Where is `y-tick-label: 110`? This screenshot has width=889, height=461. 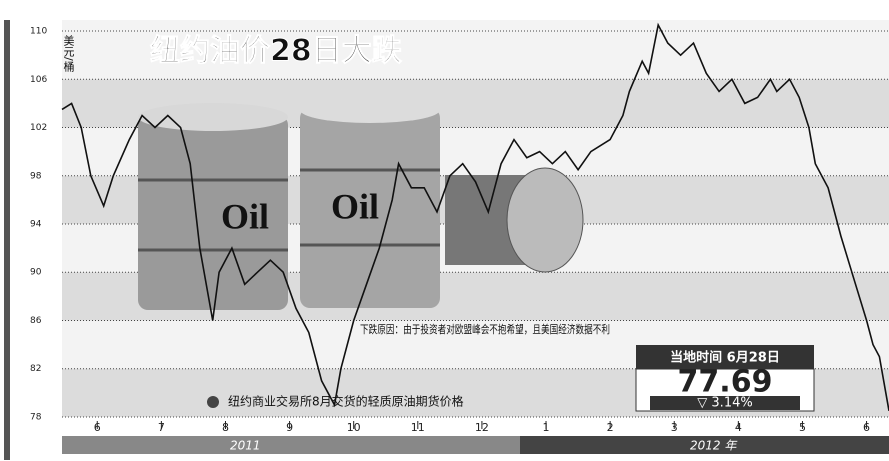 y-tick-label: 110 is located at coordinates (38, 32).